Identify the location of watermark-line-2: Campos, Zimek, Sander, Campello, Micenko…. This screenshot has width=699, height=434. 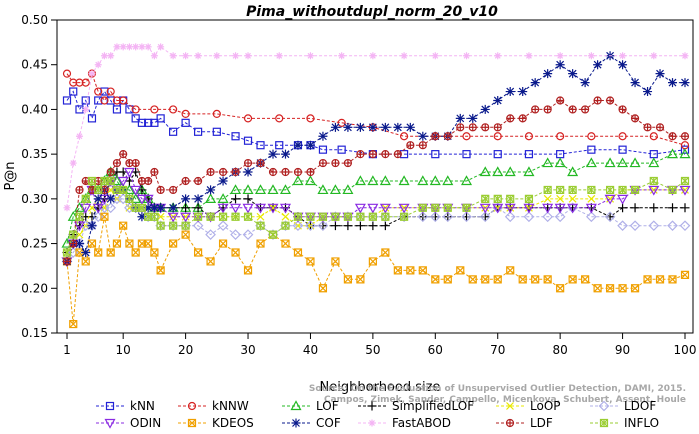
(505, 400).